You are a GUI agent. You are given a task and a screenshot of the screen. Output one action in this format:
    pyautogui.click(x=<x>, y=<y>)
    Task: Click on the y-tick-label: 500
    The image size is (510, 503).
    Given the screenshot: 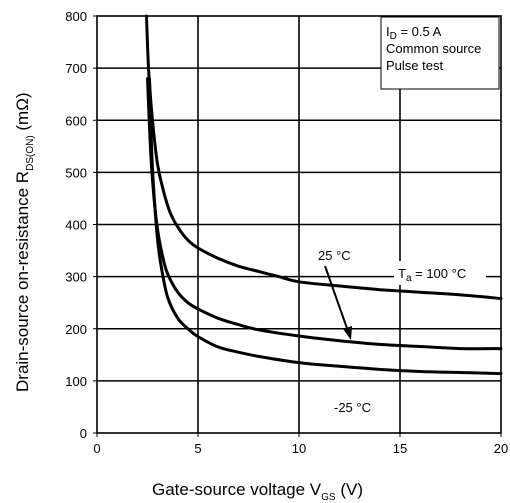 What is the action you would take?
    pyautogui.click(x=76, y=172)
    